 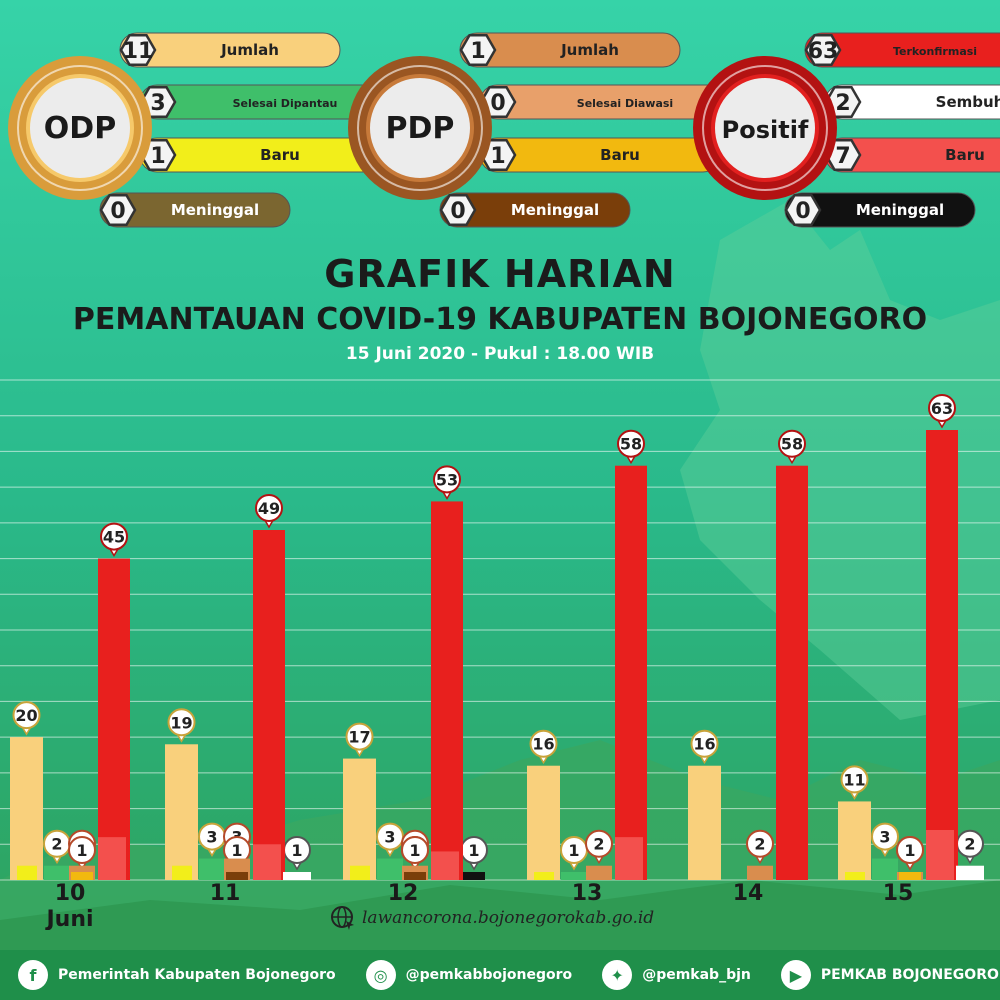 What do you see at coordinates (269, 511) in the screenshot?
I see `data-label: 49` at bounding box center [269, 511].